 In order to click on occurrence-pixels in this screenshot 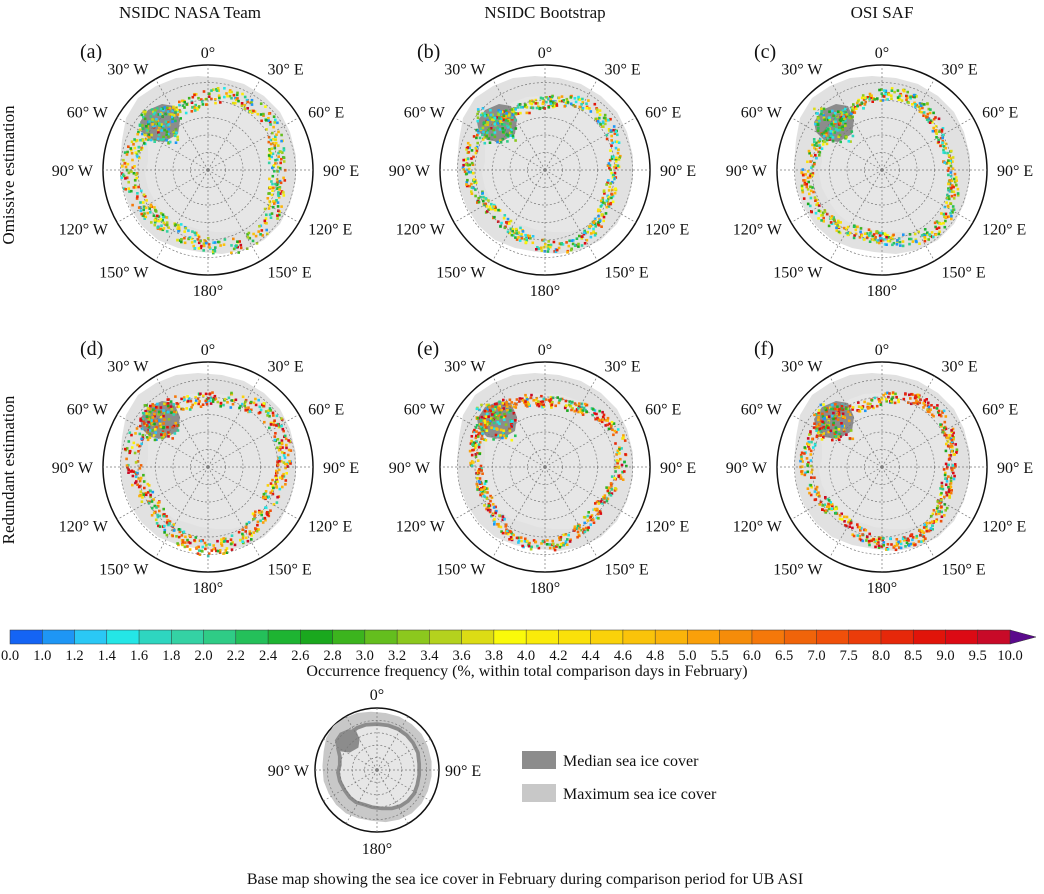, I will do `click(880, 167)`.